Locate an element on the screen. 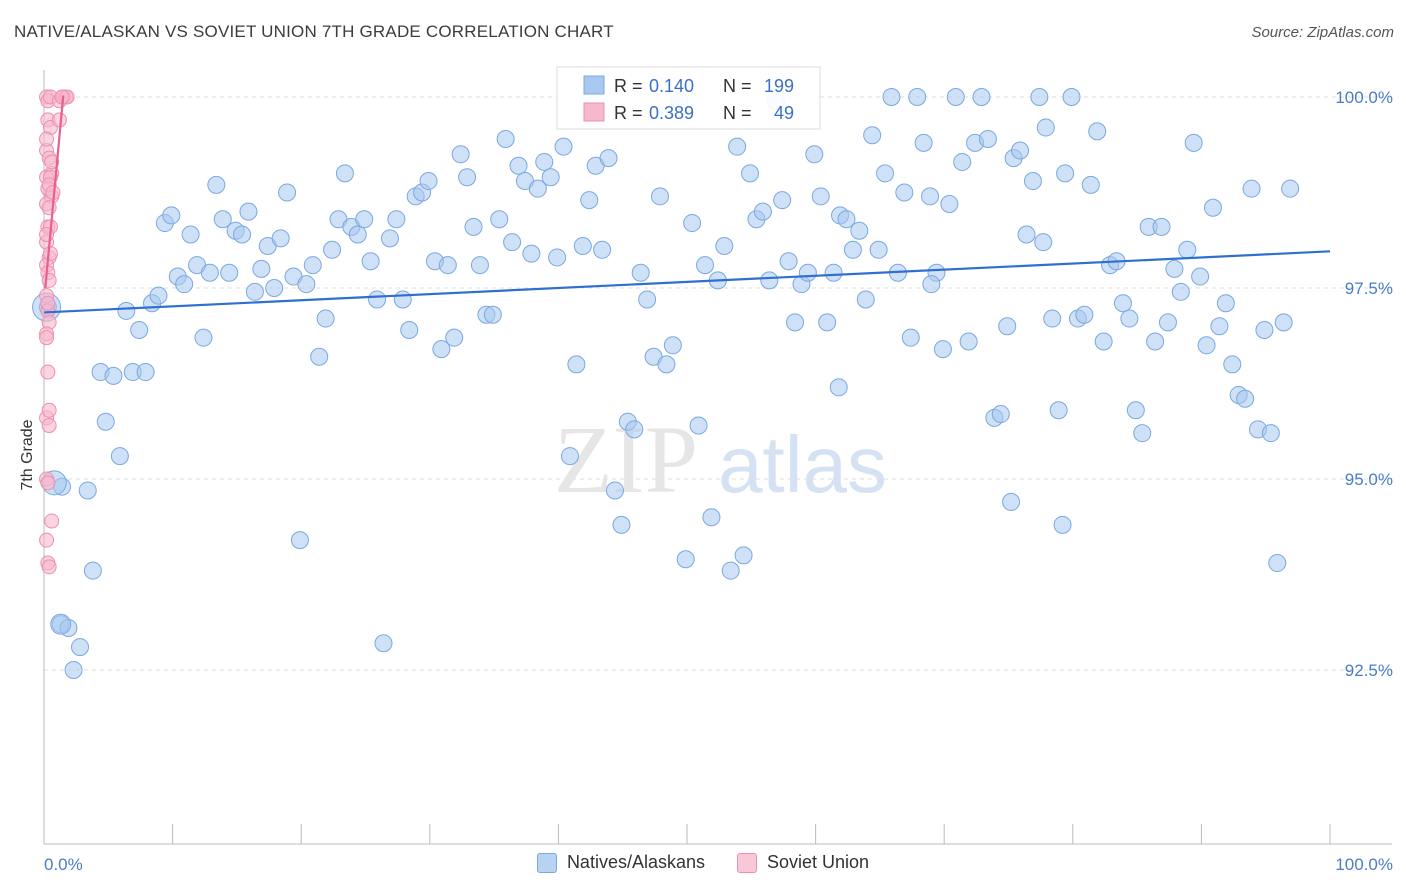 This screenshot has width=1406, height=892. x-tick-labels: 0.0% 100.0% is located at coordinates (718, 864).